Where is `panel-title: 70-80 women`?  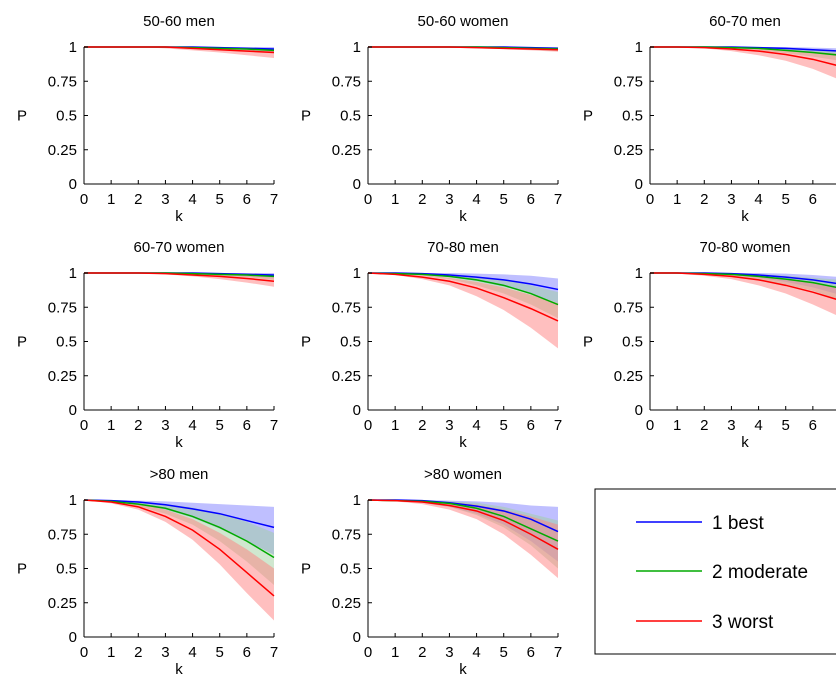
panel-title: 70-80 women is located at coordinates (745, 247).